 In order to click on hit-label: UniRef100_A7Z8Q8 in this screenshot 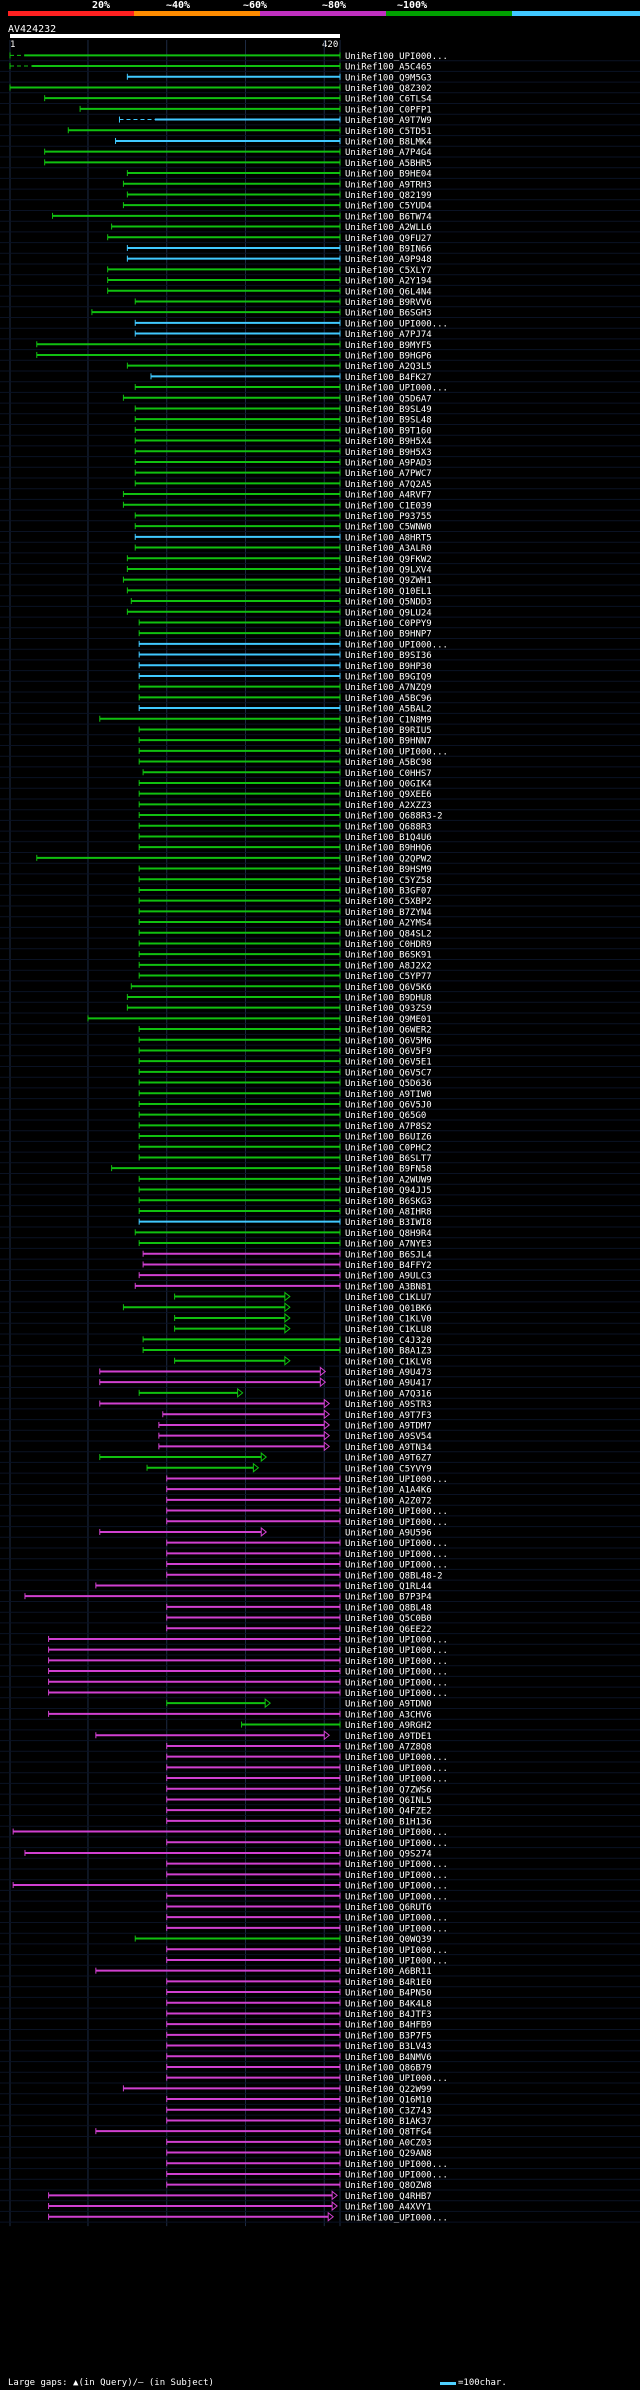, I will do `click(388, 1747)`.